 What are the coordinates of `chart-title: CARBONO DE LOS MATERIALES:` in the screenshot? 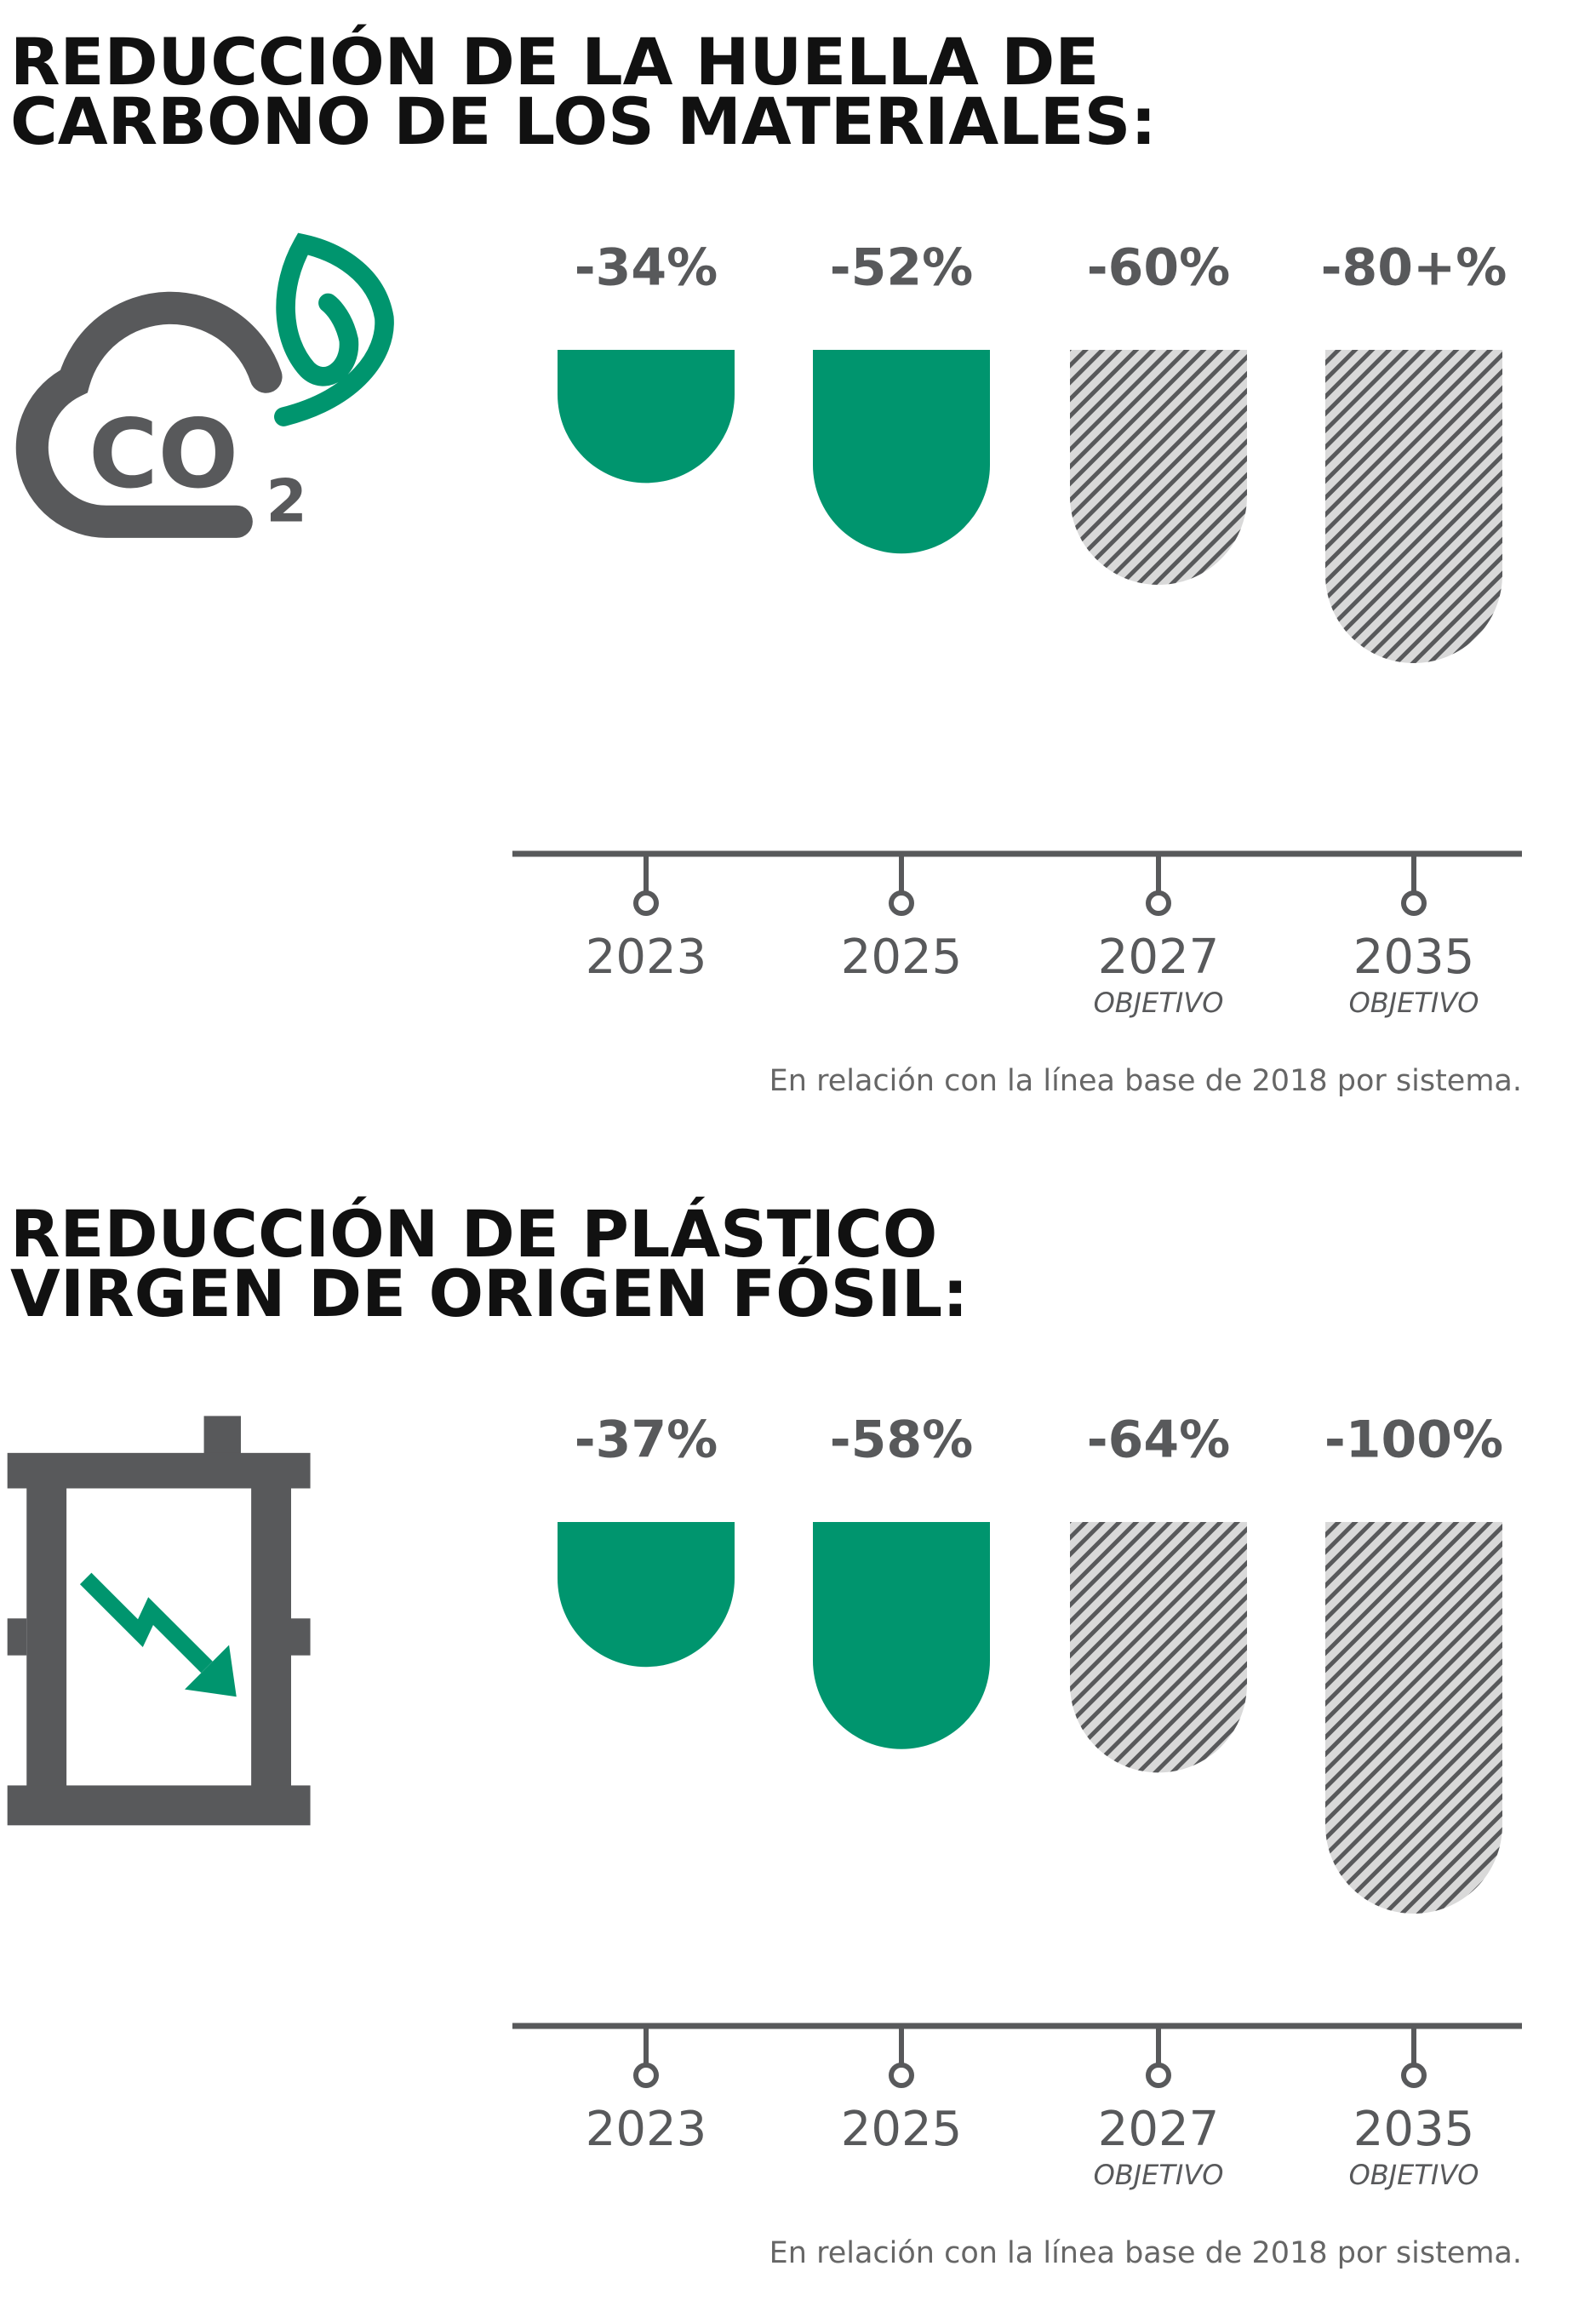 It's located at (583, 121).